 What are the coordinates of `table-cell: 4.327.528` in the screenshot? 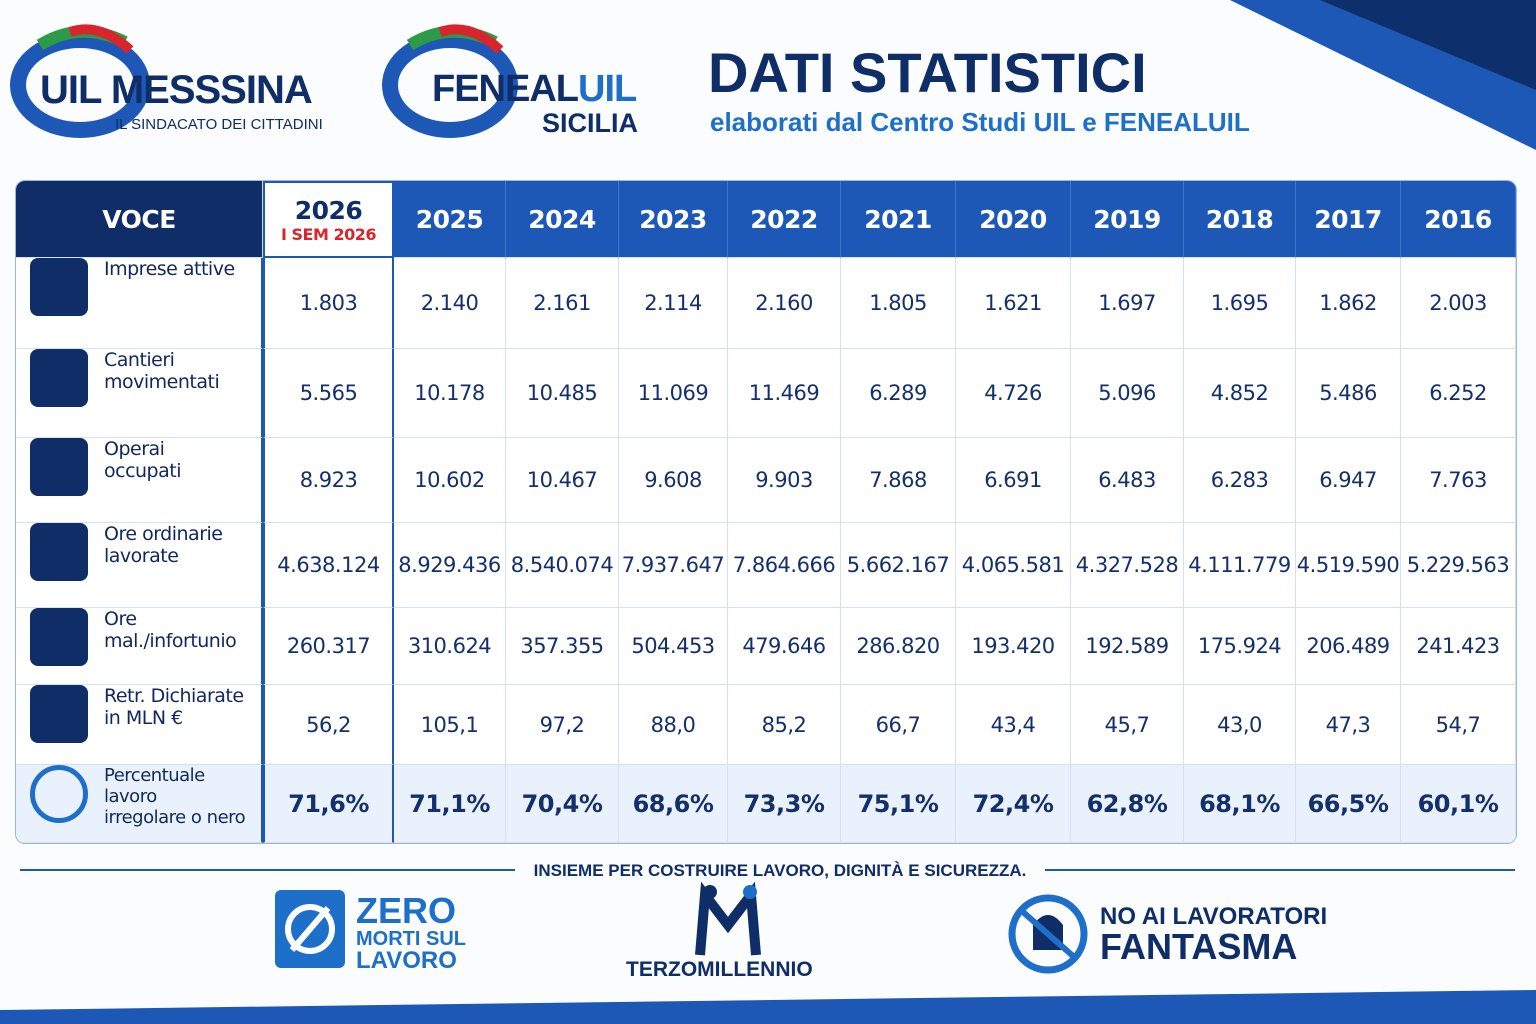 It's located at (1127, 565).